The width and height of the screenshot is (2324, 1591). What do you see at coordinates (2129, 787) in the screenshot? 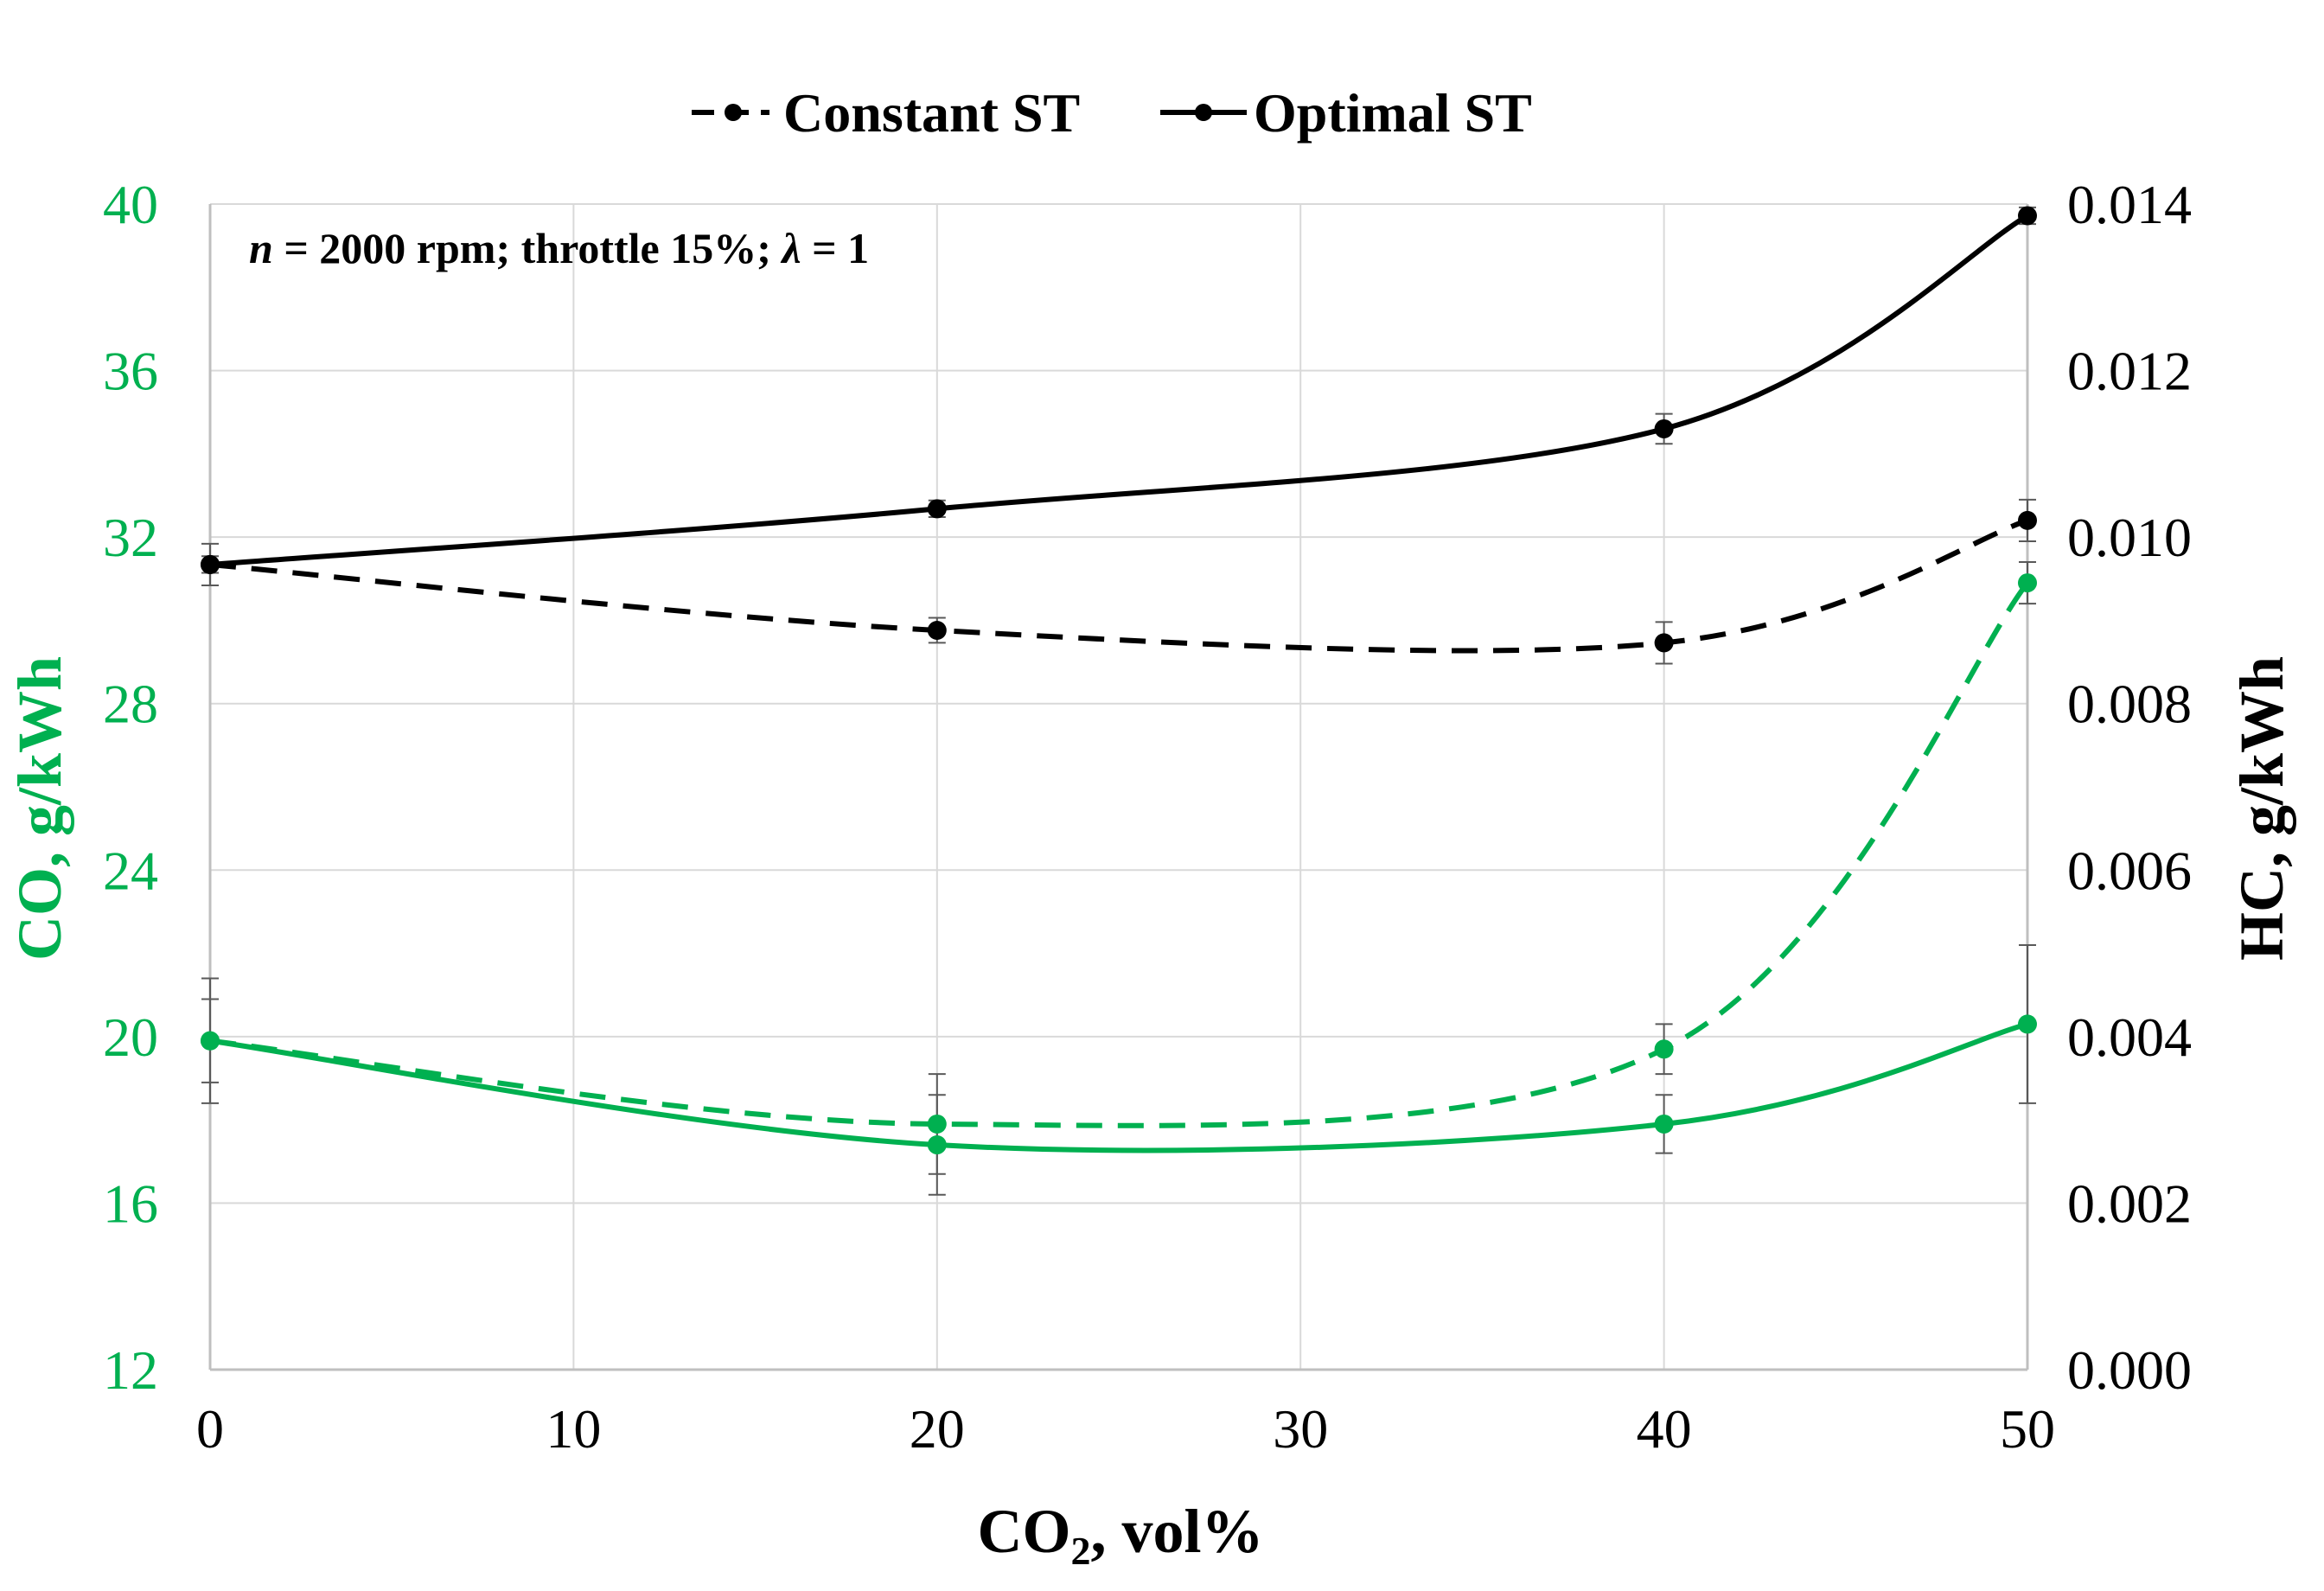
I see `right-axis-ticks: 0.000 0.002 0.004 0.006 0.008 0.010 0.012 0.014` at bounding box center [2129, 787].